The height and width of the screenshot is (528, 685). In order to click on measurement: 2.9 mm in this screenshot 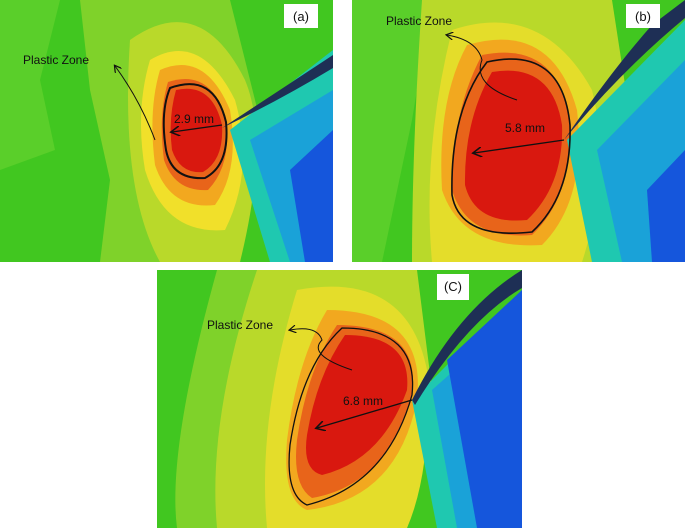, I will do `click(194, 119)`.